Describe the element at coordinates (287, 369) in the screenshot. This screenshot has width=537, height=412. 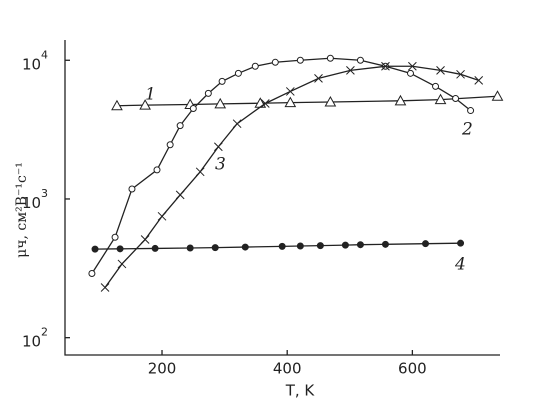
I see `x-tick-label: 400` at that location.